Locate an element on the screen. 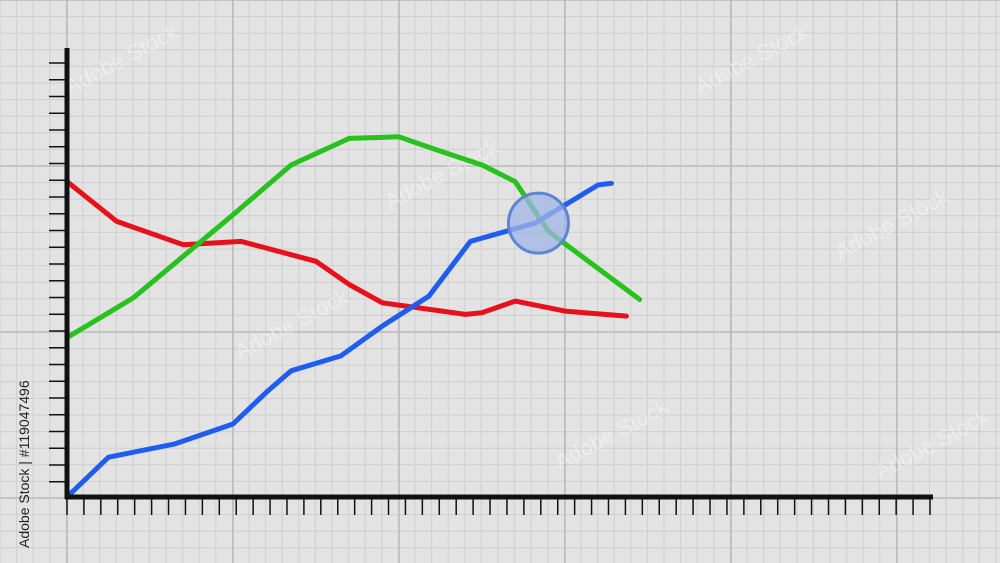 This screenshot has width=1000, height=563. highlight-group is located at coordinates (538, 223).